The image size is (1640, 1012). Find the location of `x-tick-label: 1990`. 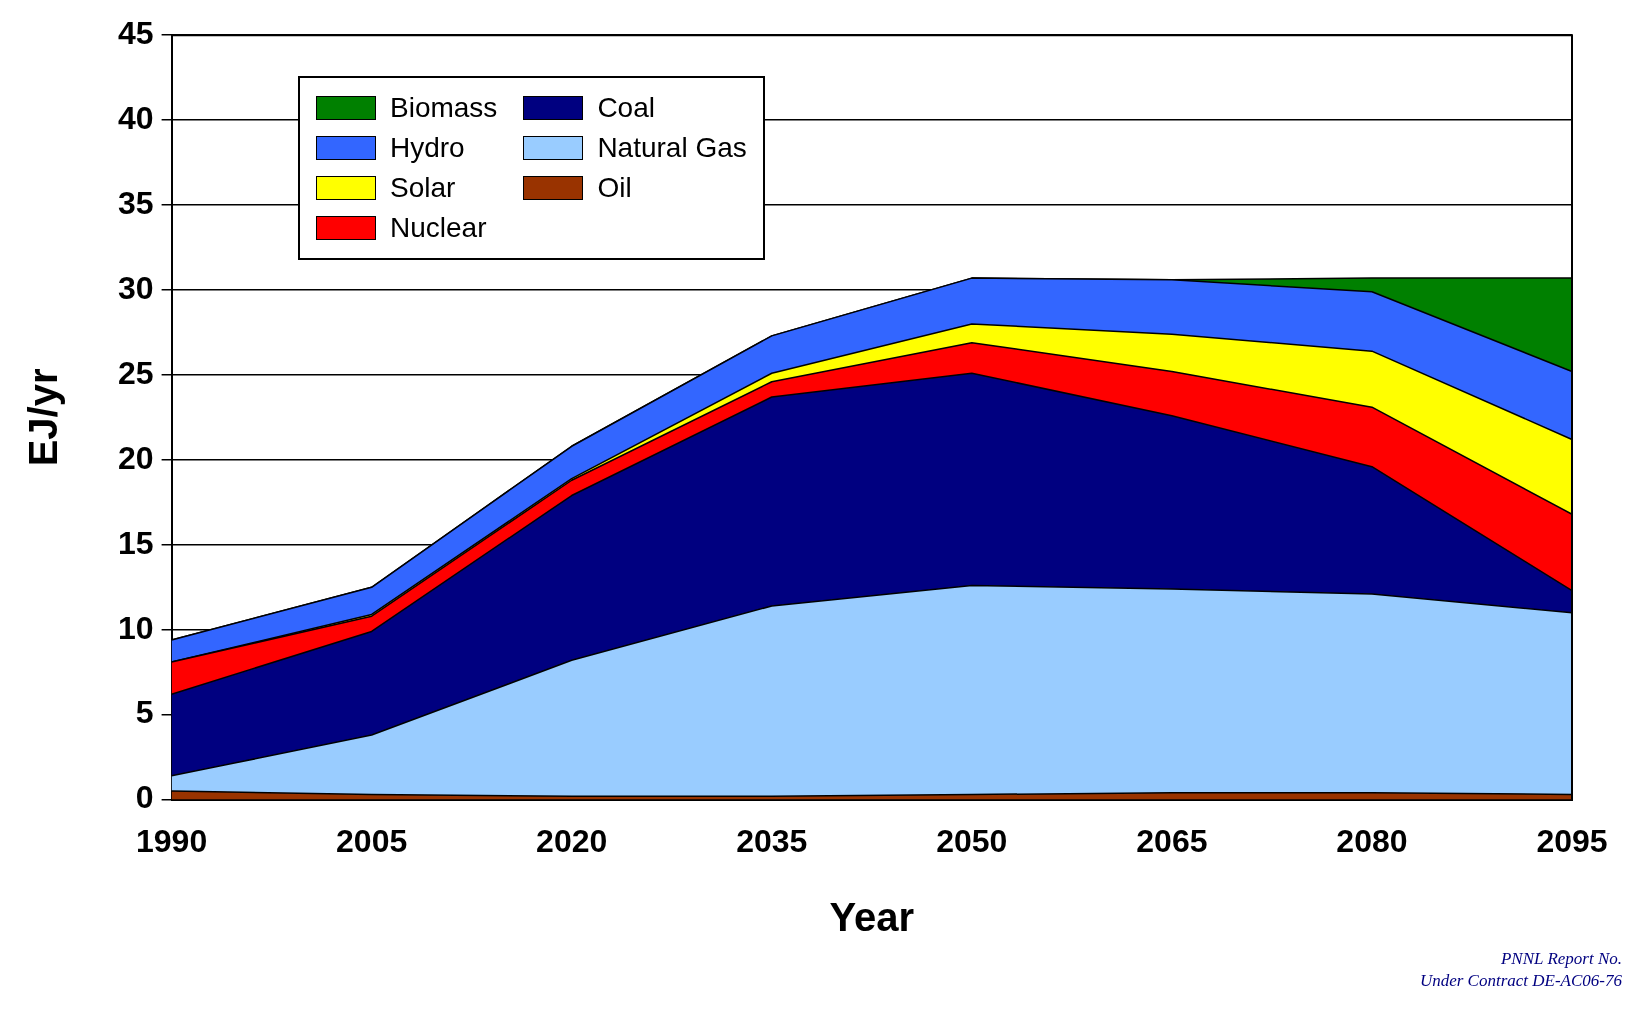

x-tick-label: 1990 is located at coordinates (172, 840).